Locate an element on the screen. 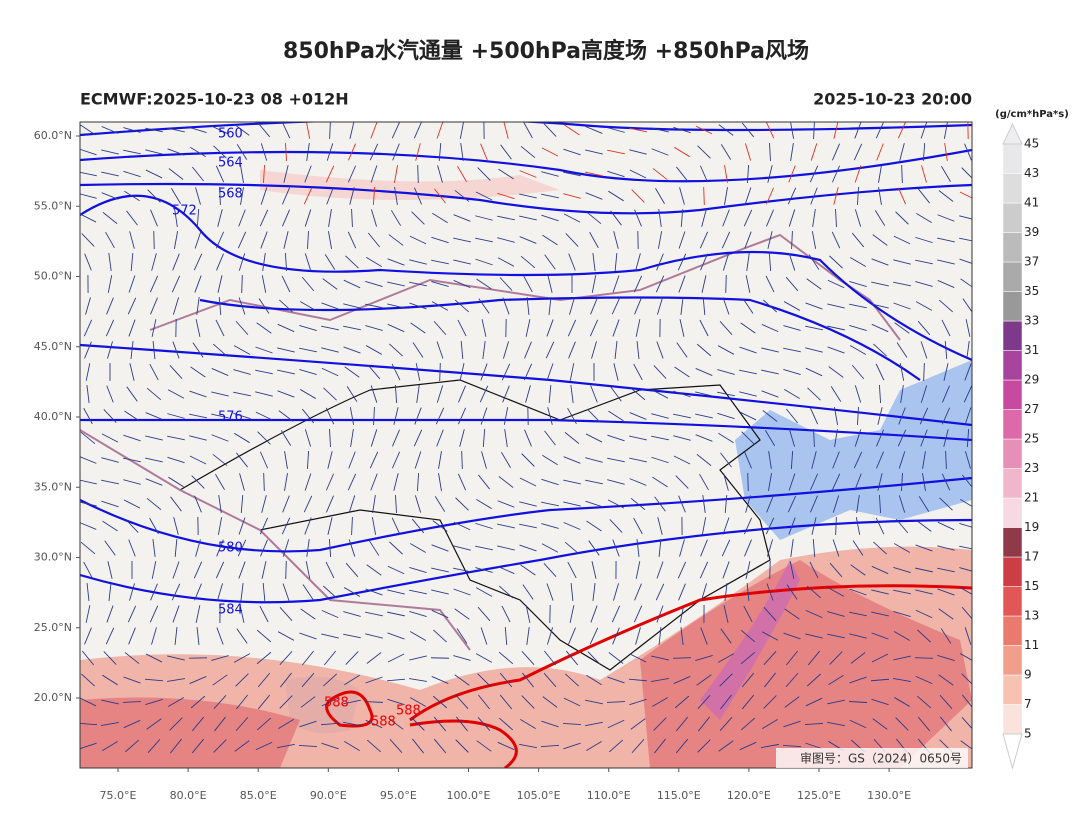 The image size is (1092, 819). valid-time: 2025-10-23 20:00 is located at coordinates (892, 99).